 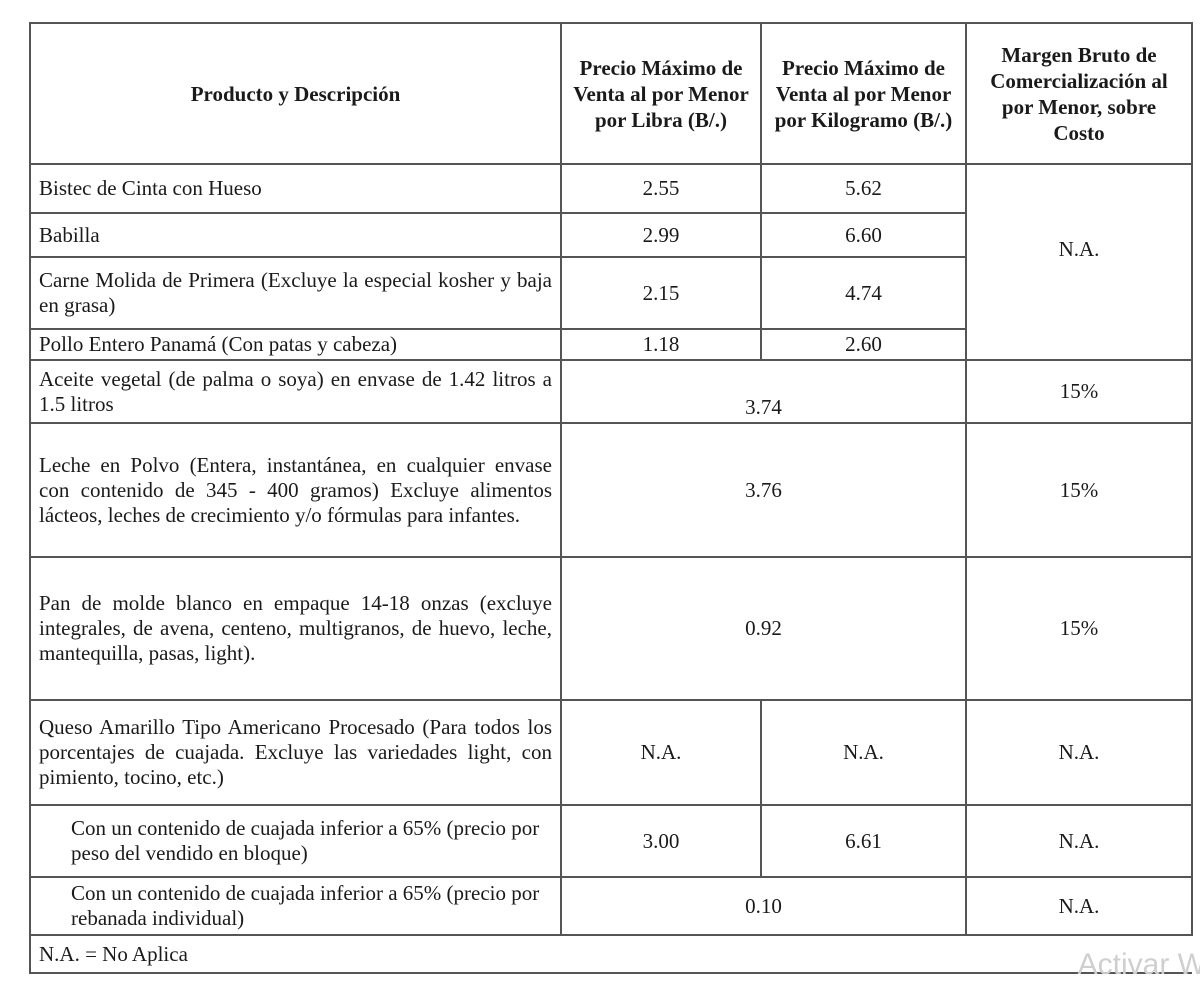 I want to click on watermark: Activar W, so click(x=1138, y=964).